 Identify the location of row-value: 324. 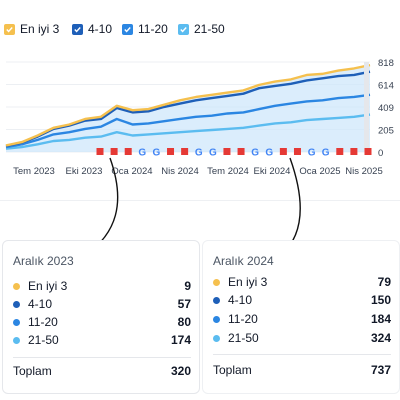
(380, 338).